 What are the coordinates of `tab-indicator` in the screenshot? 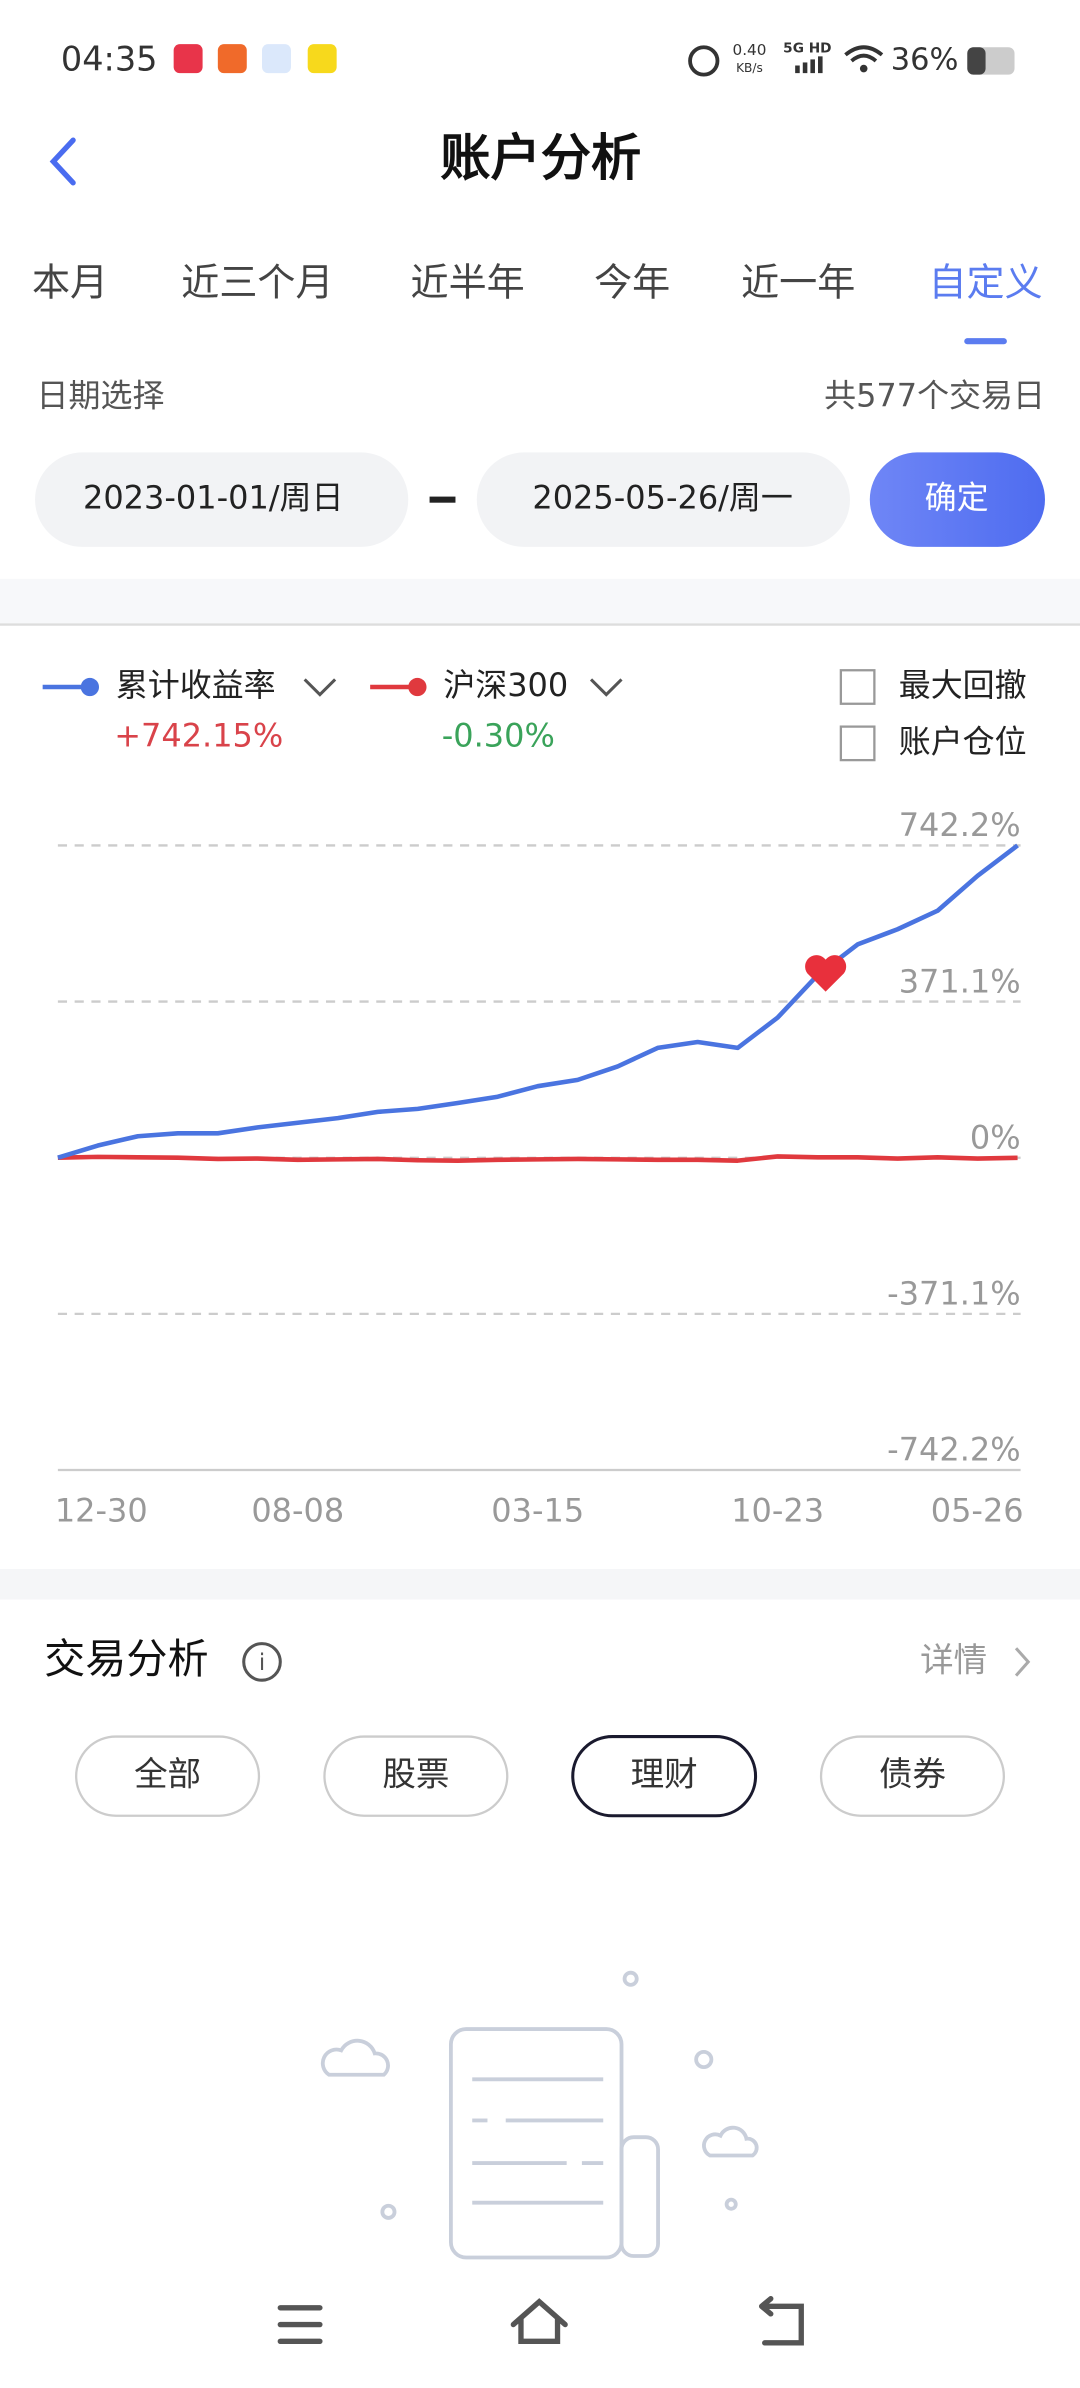 It's located at (985, 341).